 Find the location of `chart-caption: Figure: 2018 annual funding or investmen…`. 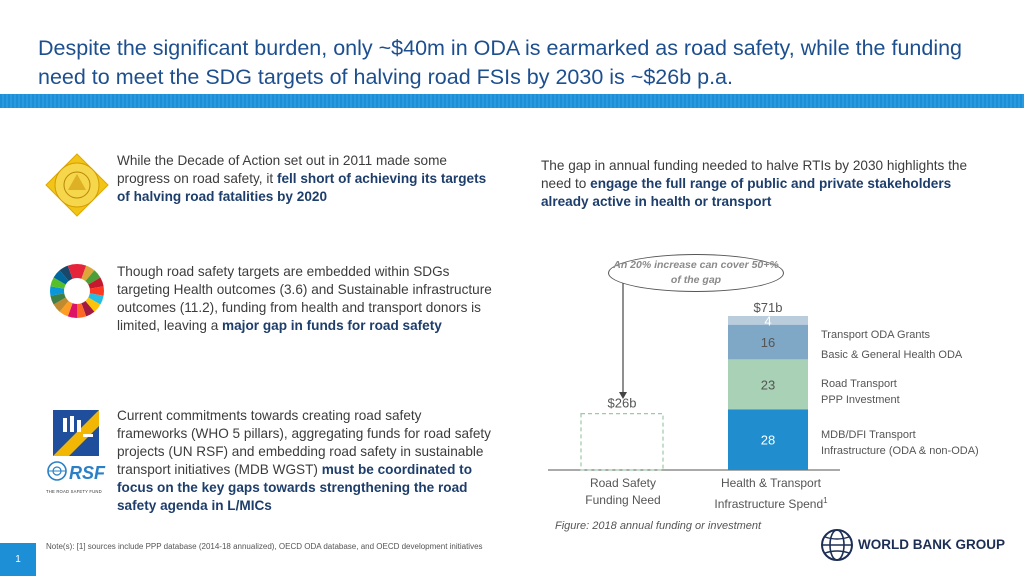

chart-caption: Figure: 2018 annual funding or investmen… is located at coordinates (658, 526).